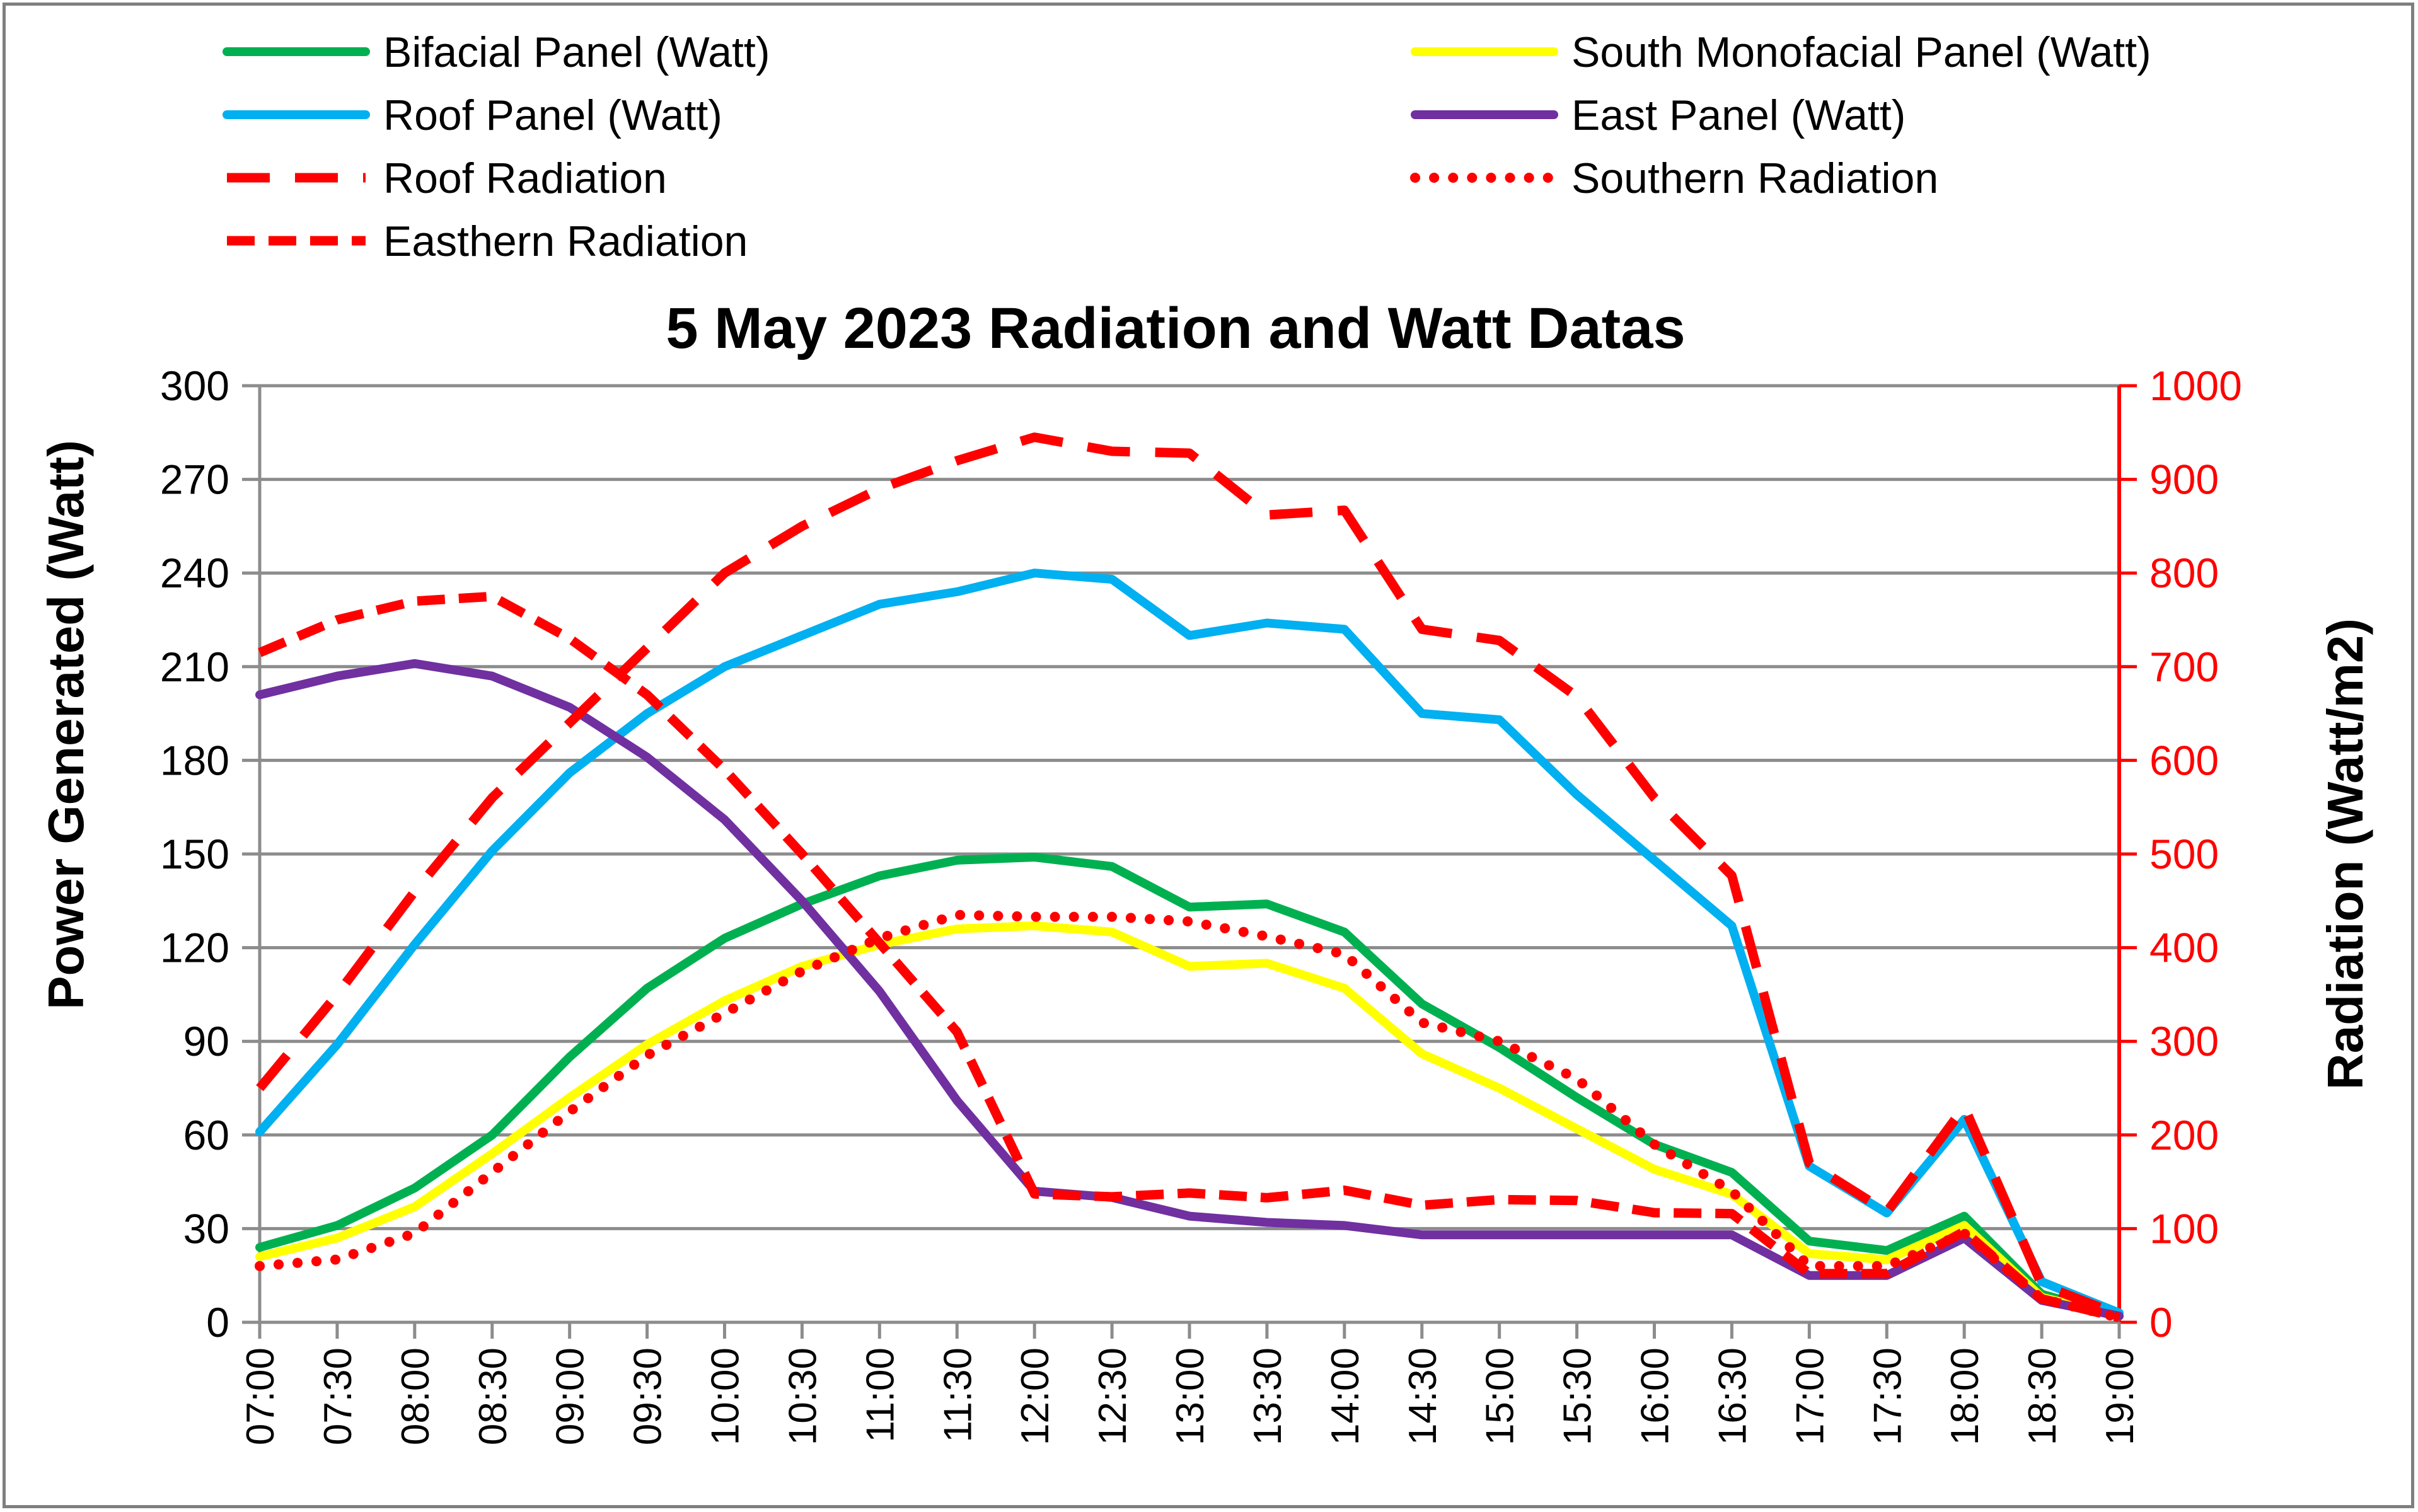 Image resolution: width=2418 pixels, height=1512 pixels. Describe the element at coordinates (194, 666) in the screenshot. I see `y-tick-label: 210` at that location.